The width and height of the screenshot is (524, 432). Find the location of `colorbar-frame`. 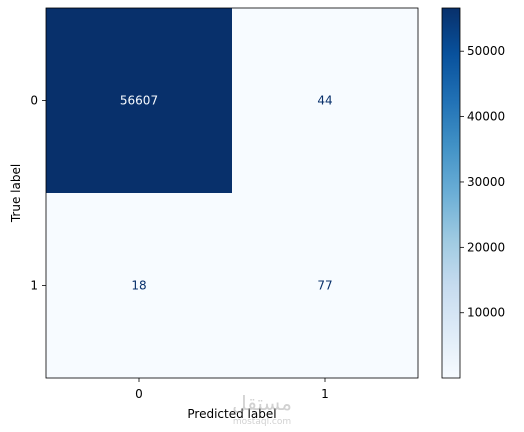

colorbar-frame is located at coordinates (451, 193).